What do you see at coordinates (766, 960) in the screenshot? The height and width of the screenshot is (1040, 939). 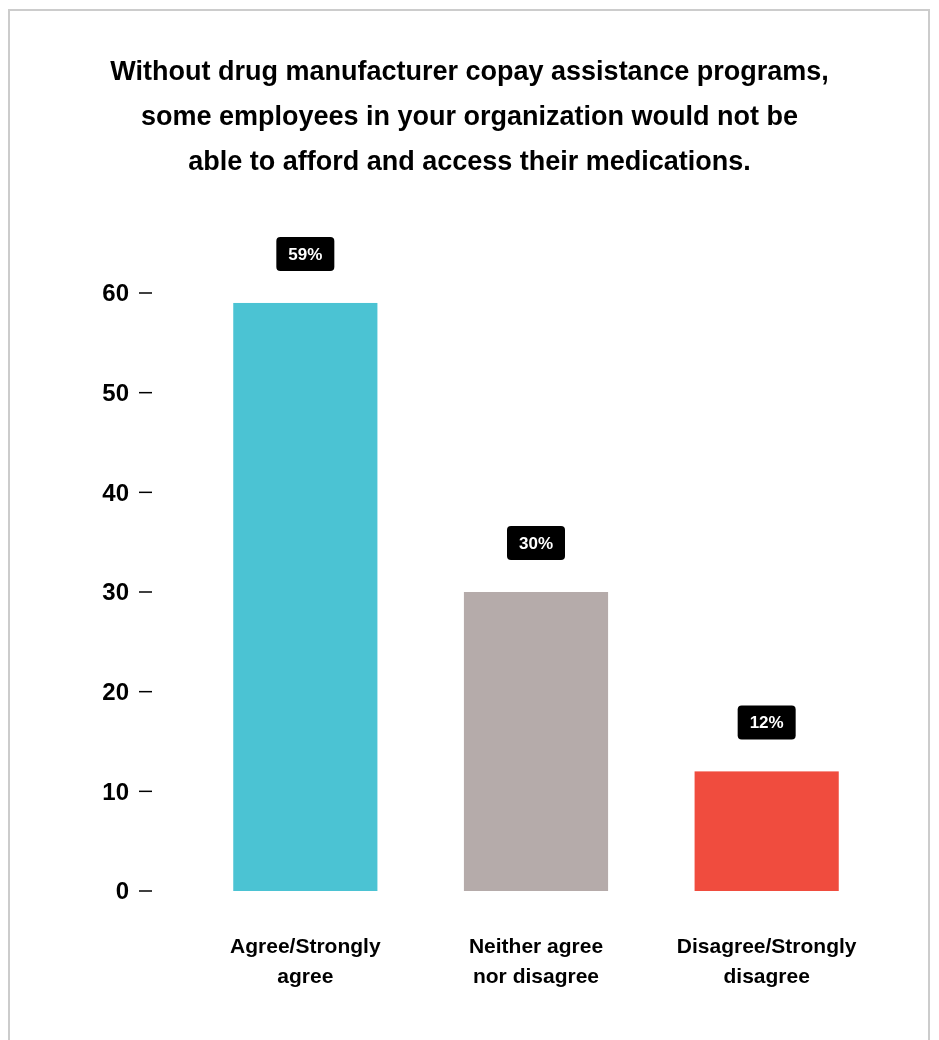 I see `x-tick-label: Disagree/Strongly disagree` at bounding box center [766, 960].